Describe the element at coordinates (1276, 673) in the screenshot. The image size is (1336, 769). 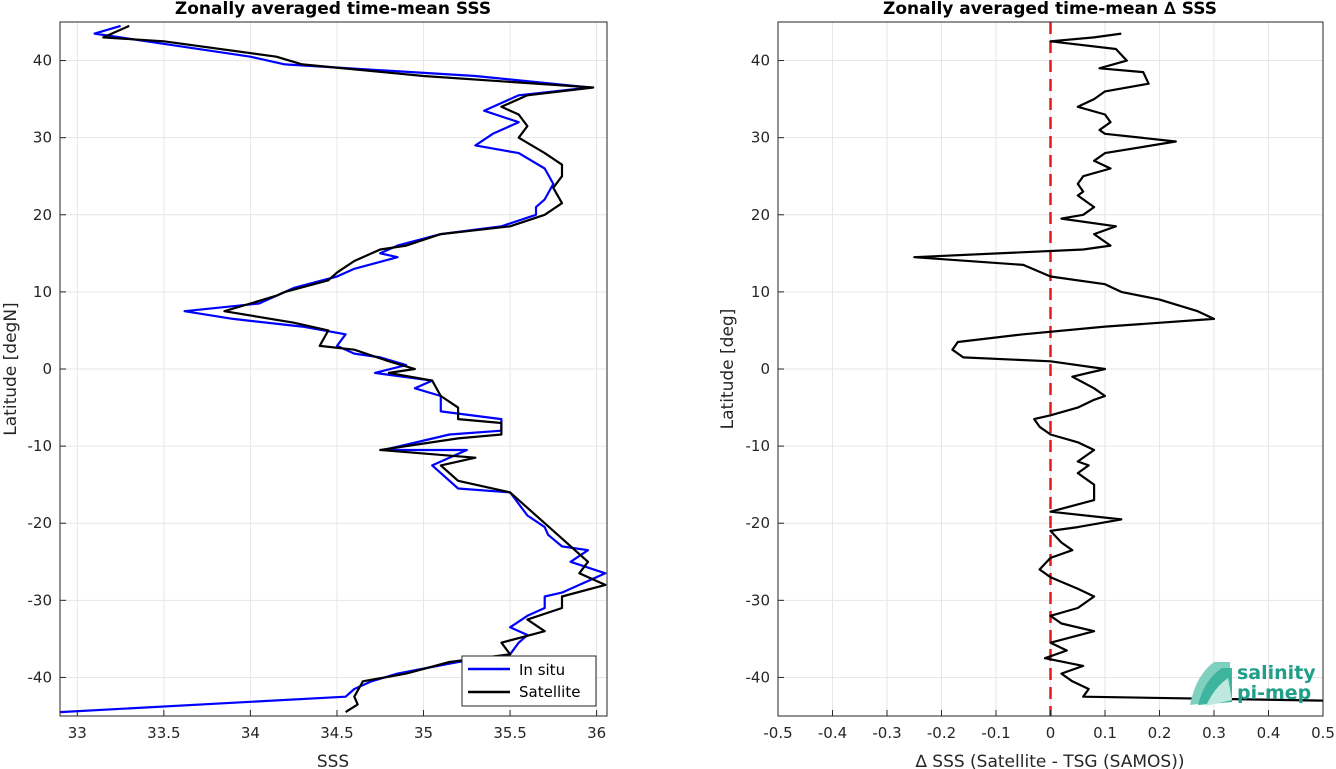
I see `logo-line-1: salinity` at that location.